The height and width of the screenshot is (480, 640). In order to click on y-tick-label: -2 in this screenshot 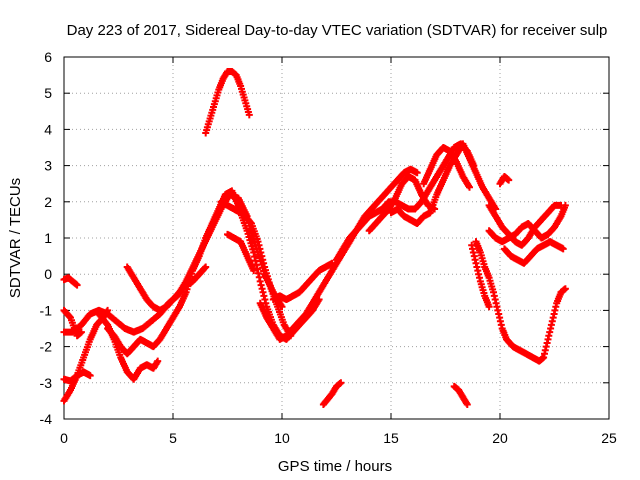, I will do `click(46, 347)`.